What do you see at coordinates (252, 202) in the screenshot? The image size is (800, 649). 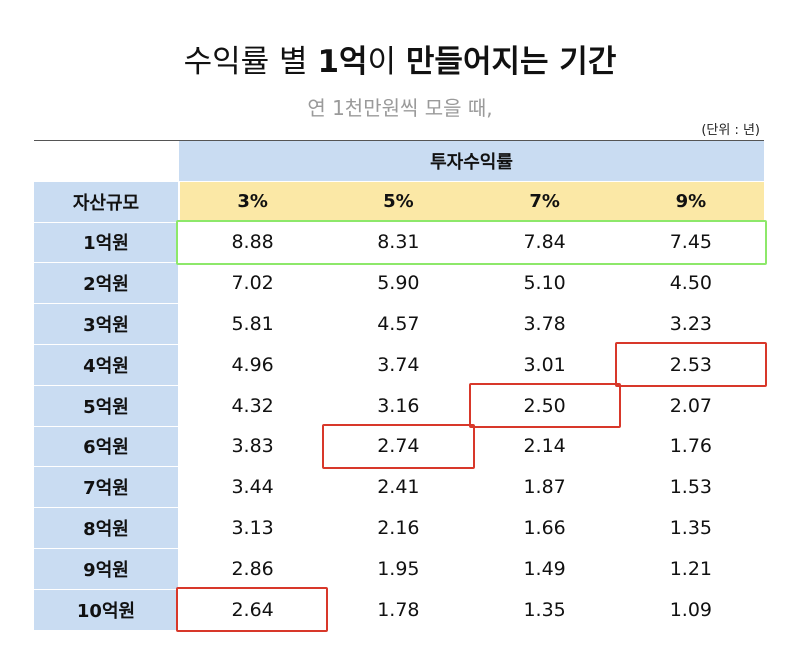 I see `rate-header-3: 3%` at bounding box center [252, 202].